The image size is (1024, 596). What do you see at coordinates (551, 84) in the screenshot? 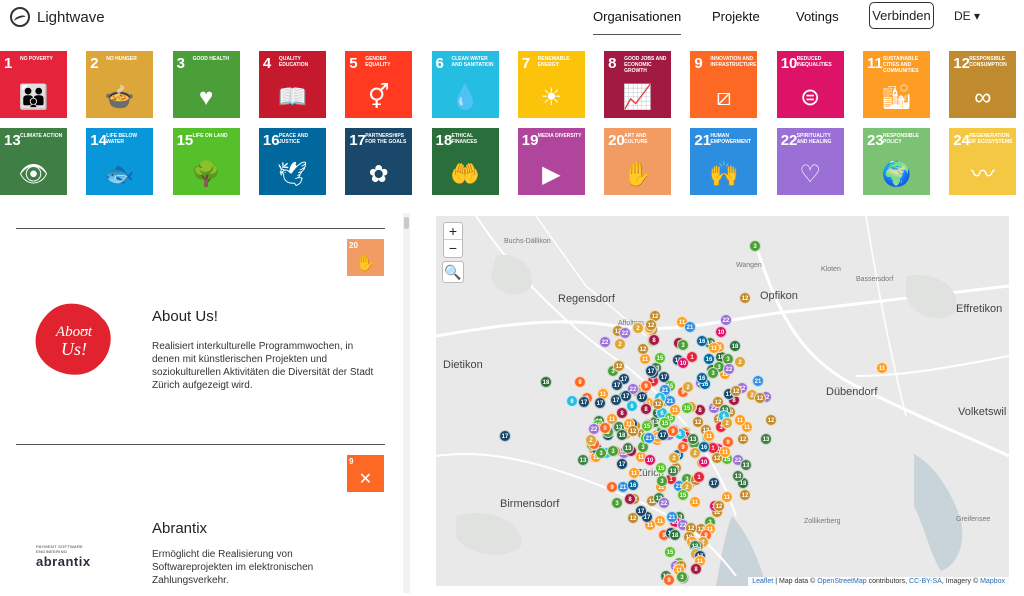
I see `goal-tile-7: 7 Renewable energy ☀` at bounding box center [551, 84].